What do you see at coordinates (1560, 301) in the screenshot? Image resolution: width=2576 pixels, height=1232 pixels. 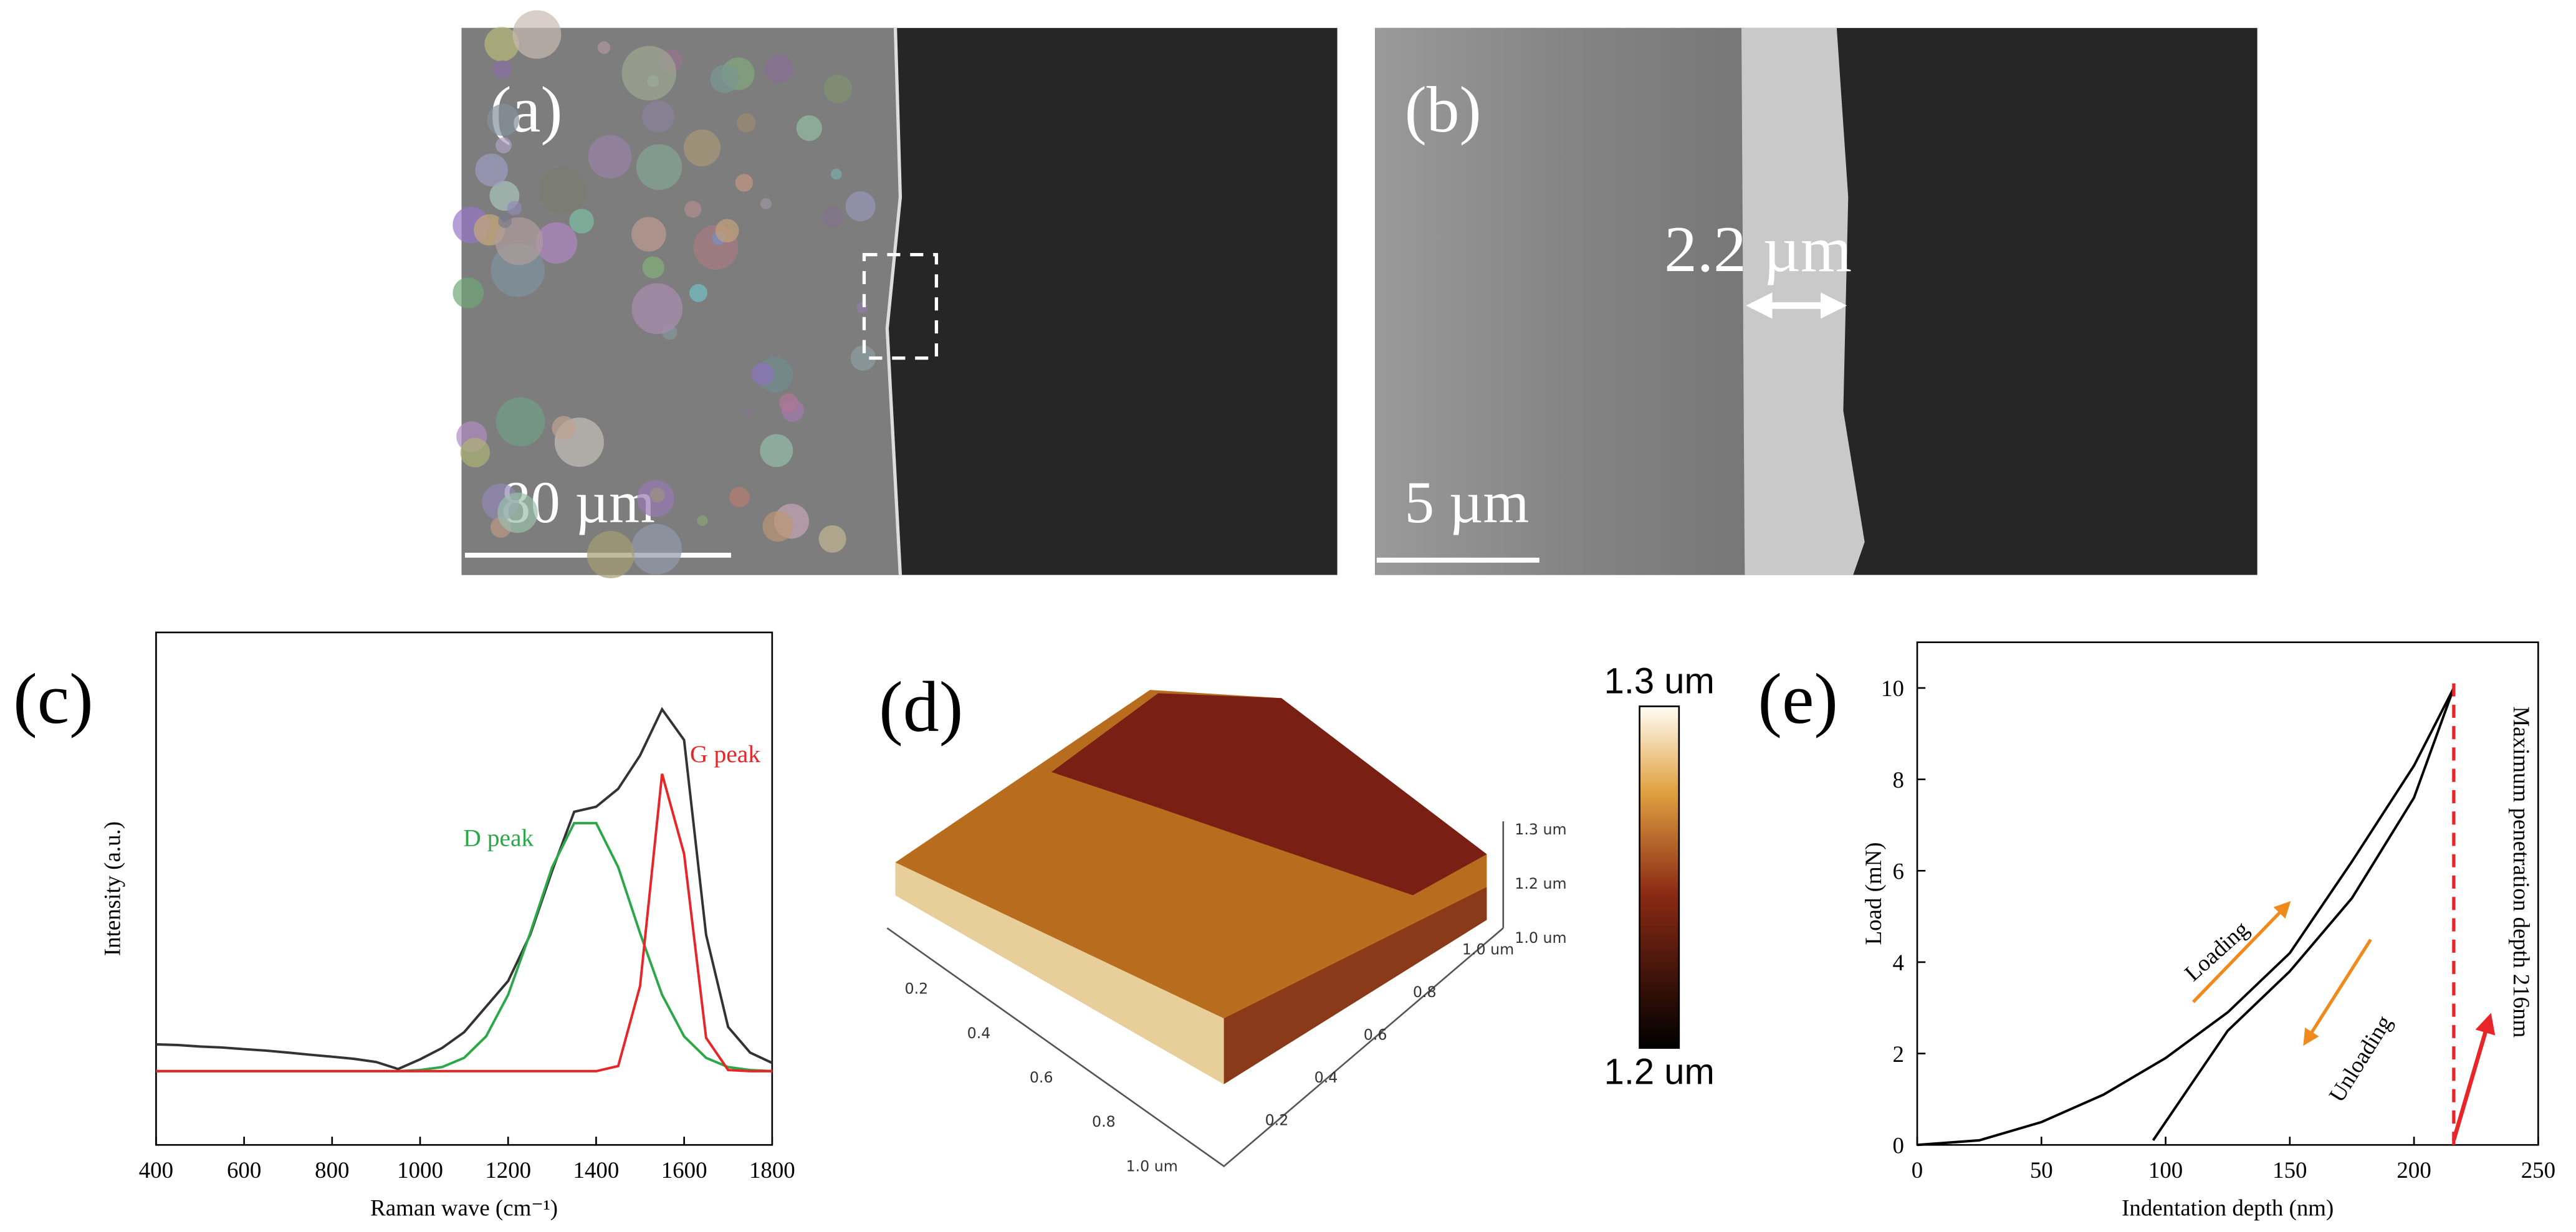 I see `substrate-region` at bounding box center [1560, 301].